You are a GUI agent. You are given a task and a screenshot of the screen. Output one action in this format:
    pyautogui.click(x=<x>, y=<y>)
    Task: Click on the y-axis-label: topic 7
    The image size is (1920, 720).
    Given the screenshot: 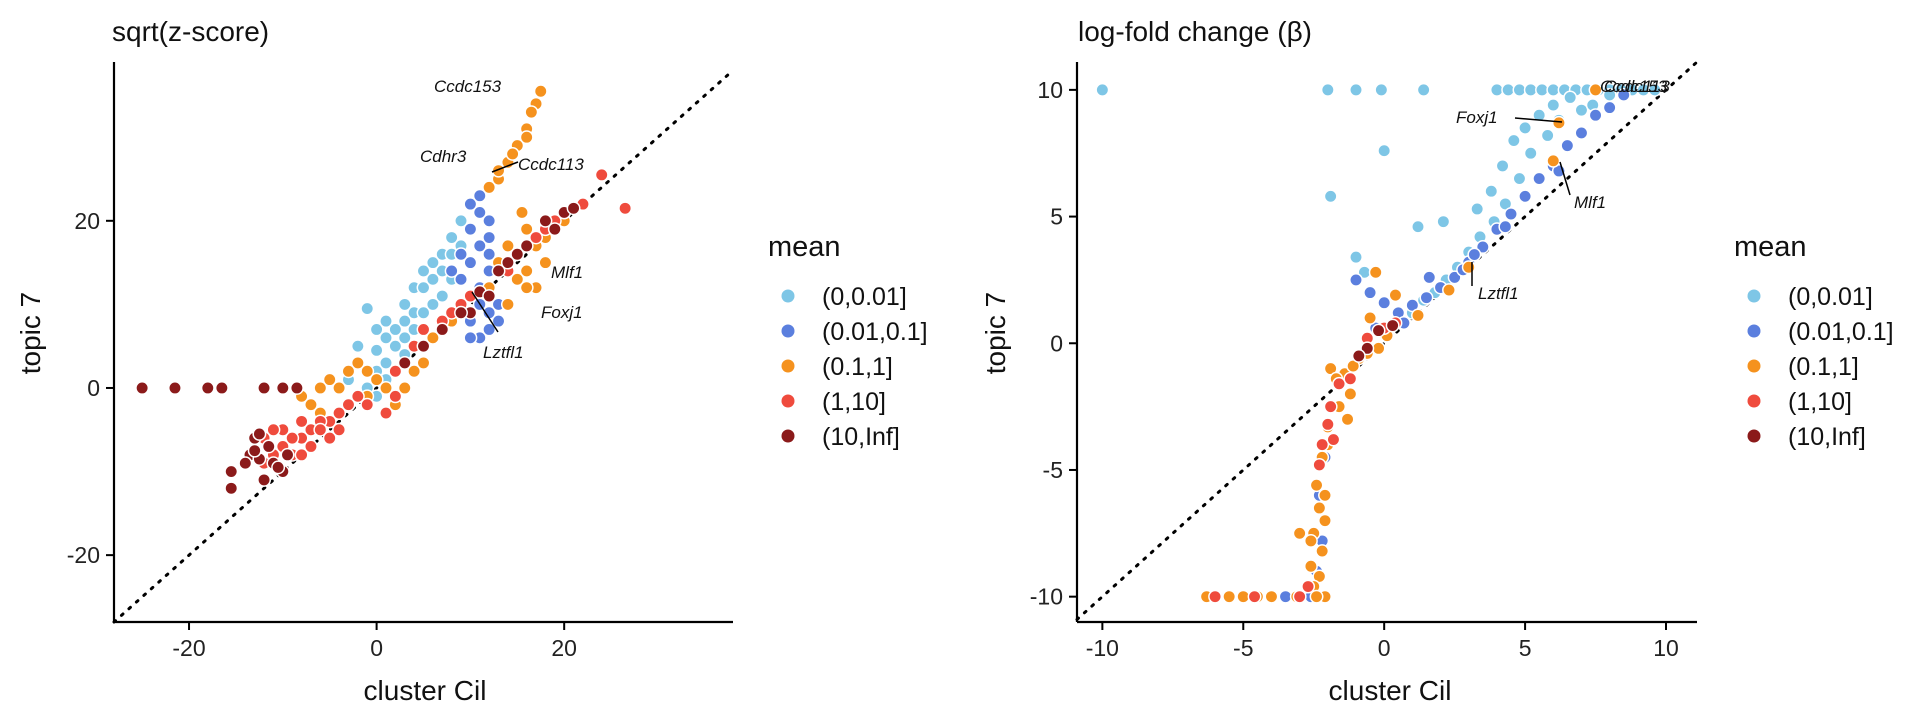 What is the action you would take?
    pyautogui.click(x=995, y=333)
    